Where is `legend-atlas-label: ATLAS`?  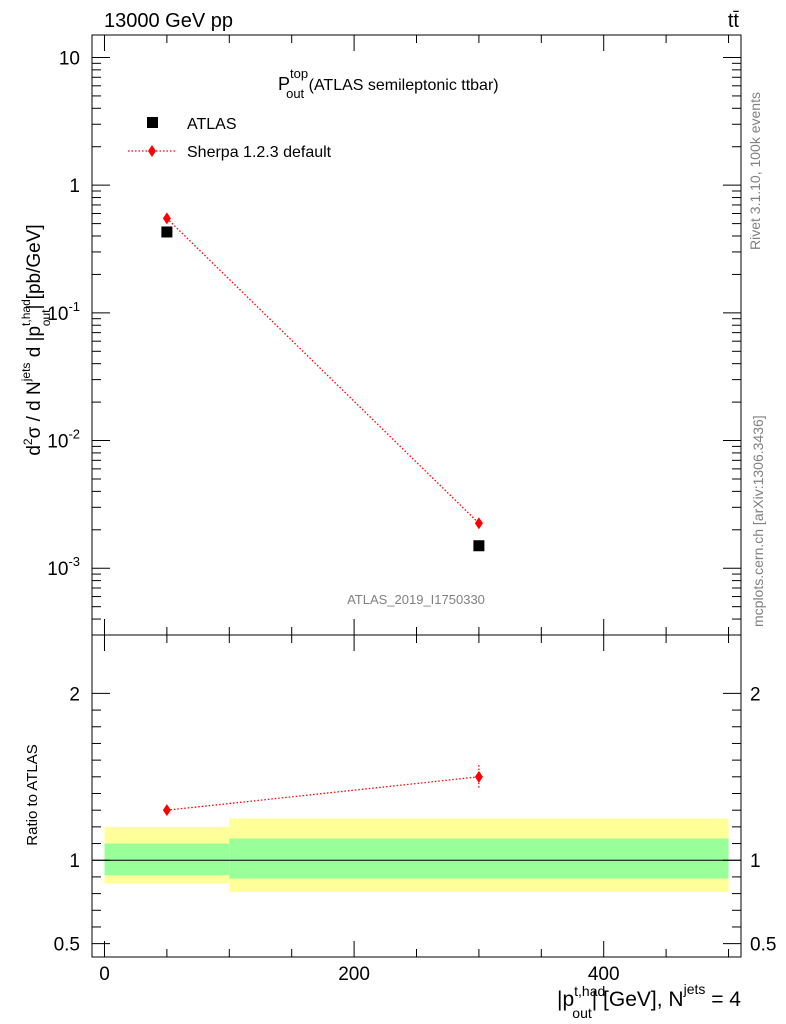 legend-atlas-label: ATLAS is located at coordinates (212, 124).